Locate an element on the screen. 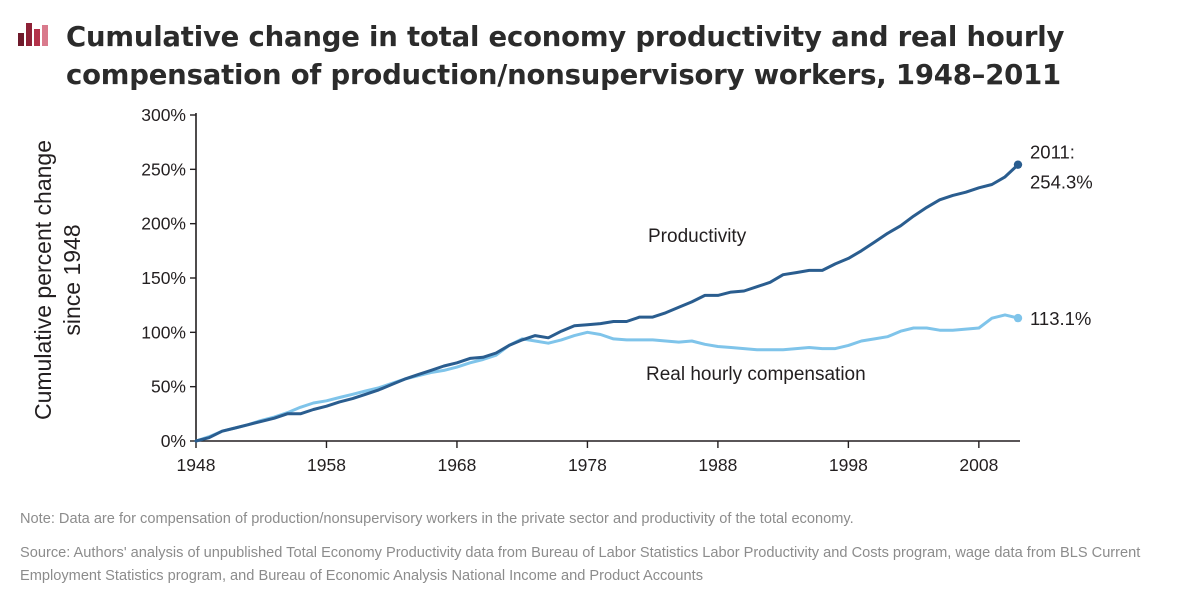 Image resolution: width=1200 pixels, height=612 pixels. end-point-real-hourly-compensation is located at coordinates (1018, 318).